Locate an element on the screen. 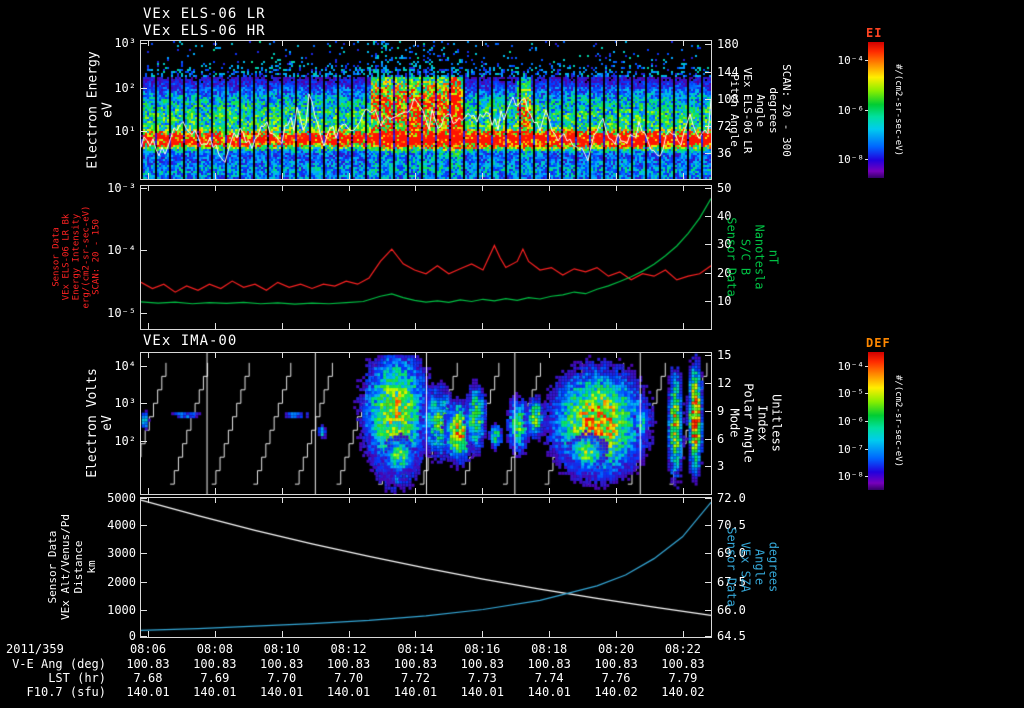  panel1-right-tick-label: 108 is located at coordinates (728, 98).